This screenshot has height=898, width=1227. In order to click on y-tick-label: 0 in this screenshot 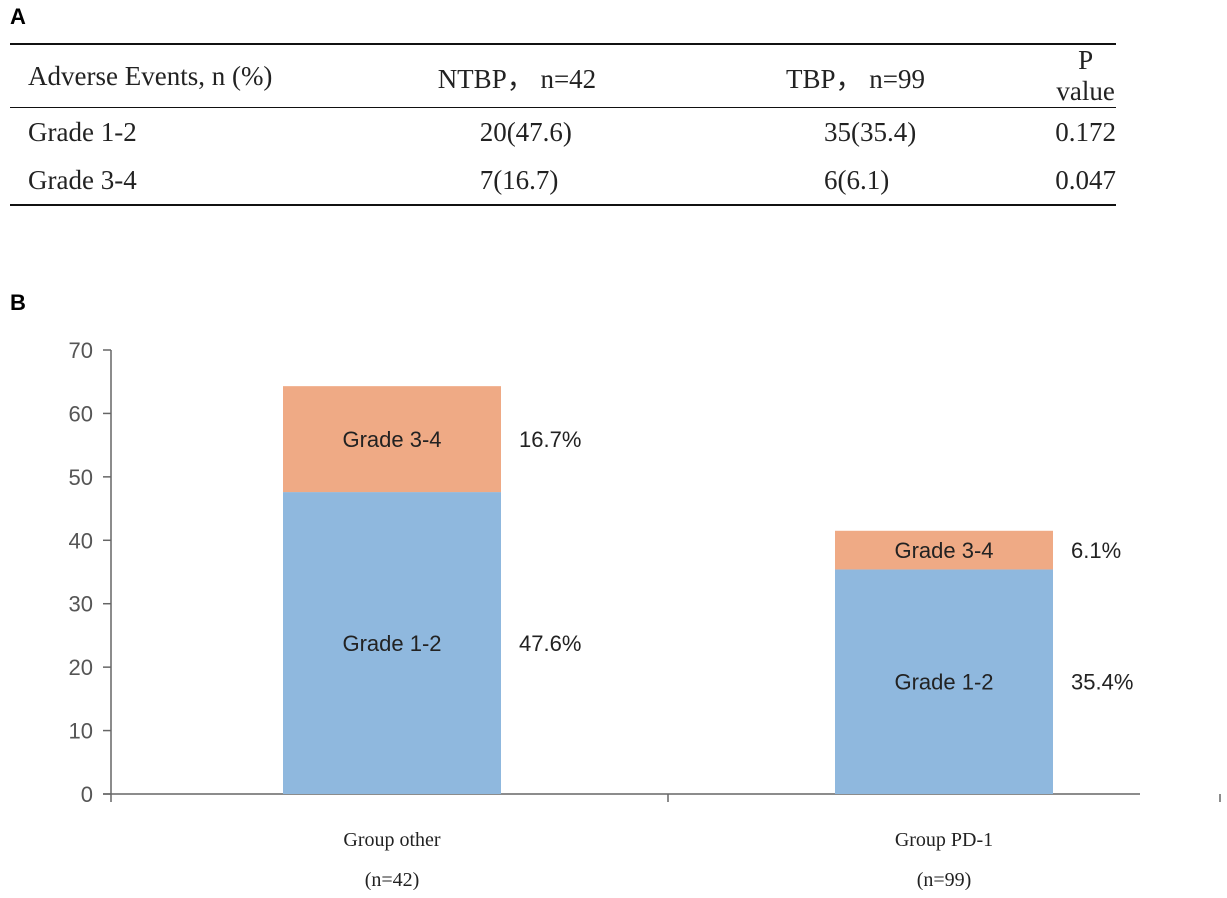, I will do `click(87, 794)`.